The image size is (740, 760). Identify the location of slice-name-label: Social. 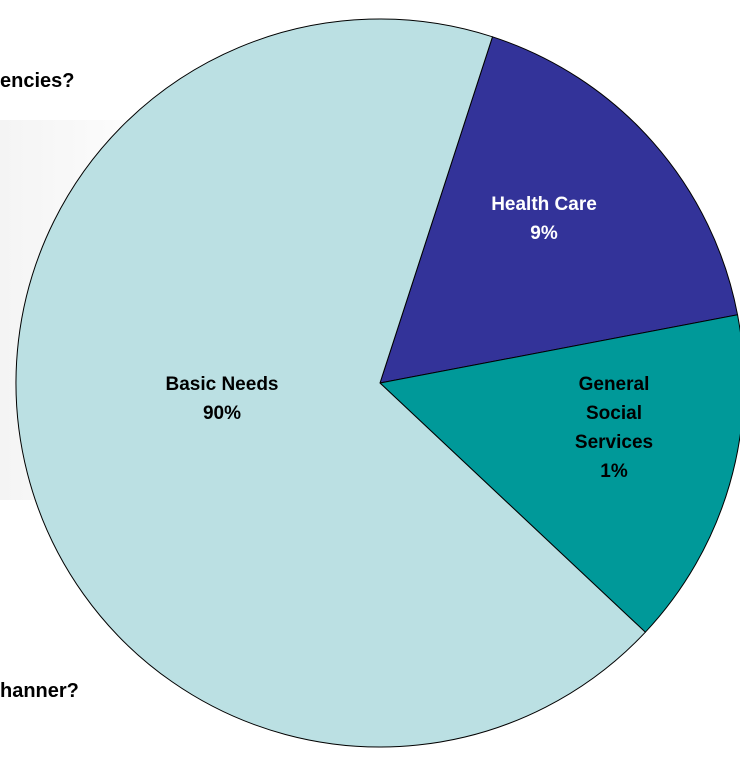
(614, 413).